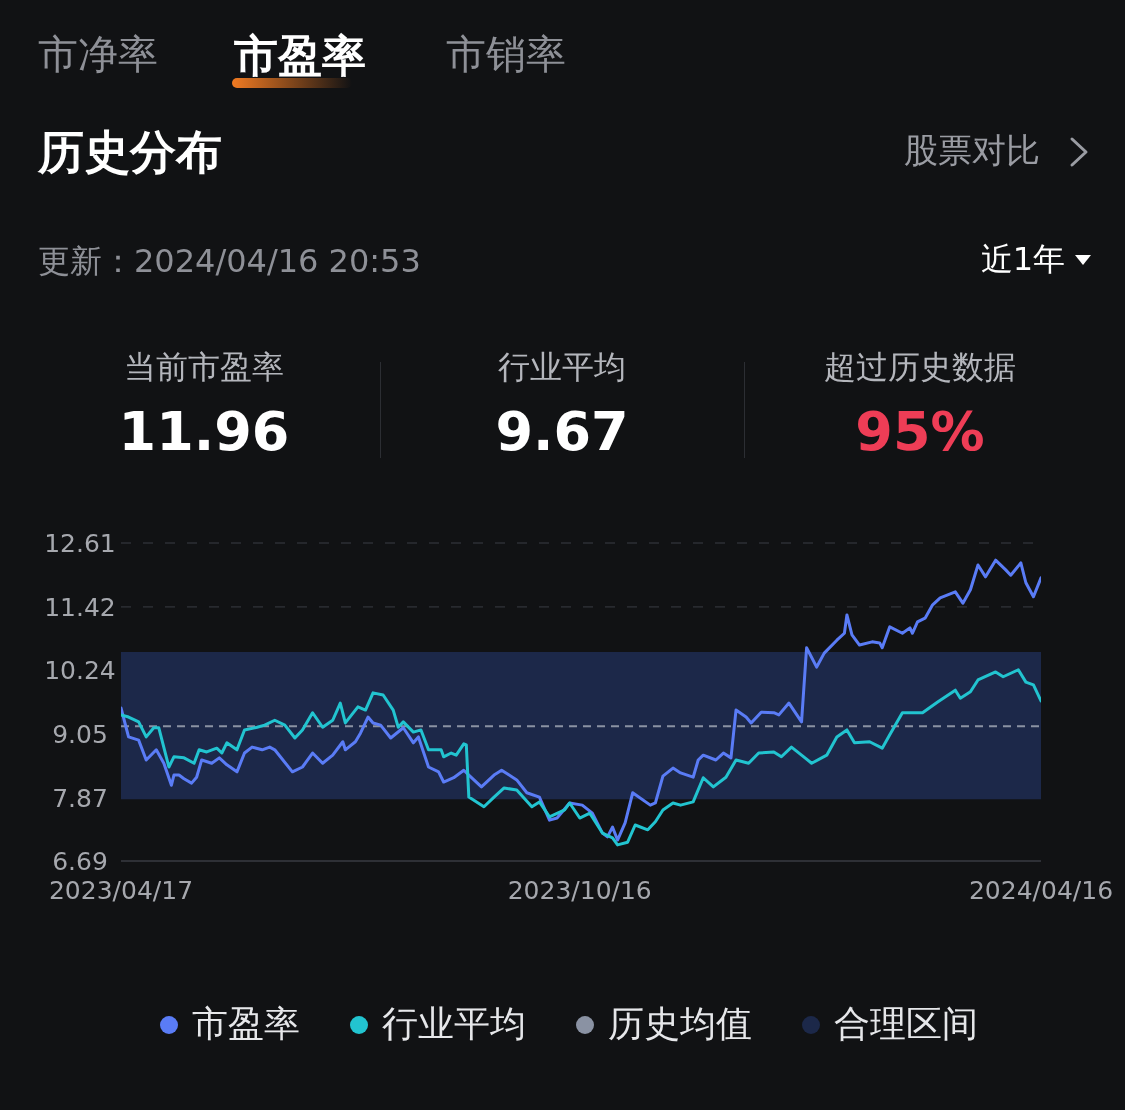  I want to click on y-tick-label: 10.24, so click(80, 671).